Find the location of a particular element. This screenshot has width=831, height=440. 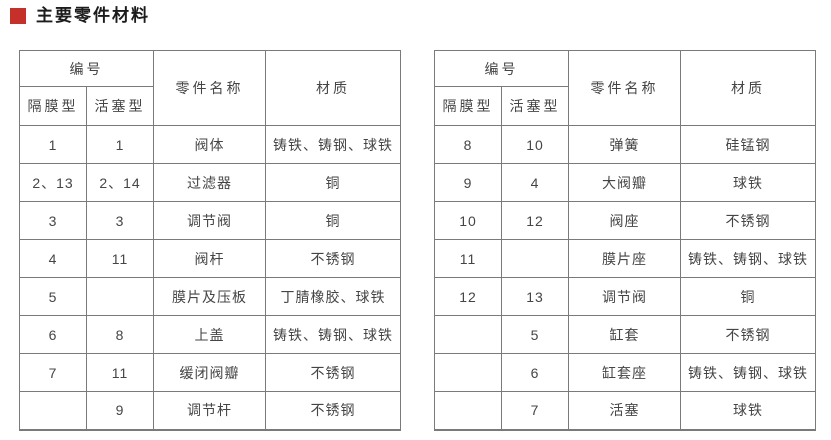

cell-diaphragm-number: 9 is located at coordinates (468, 182).